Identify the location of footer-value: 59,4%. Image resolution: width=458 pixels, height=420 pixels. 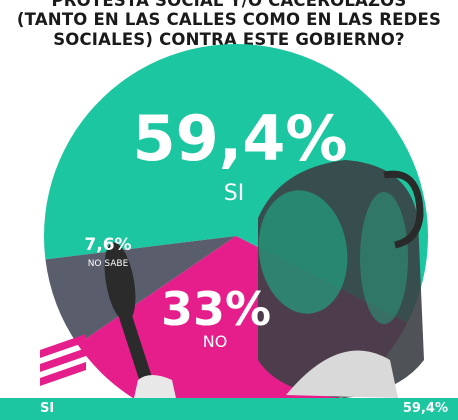
(425, 408).